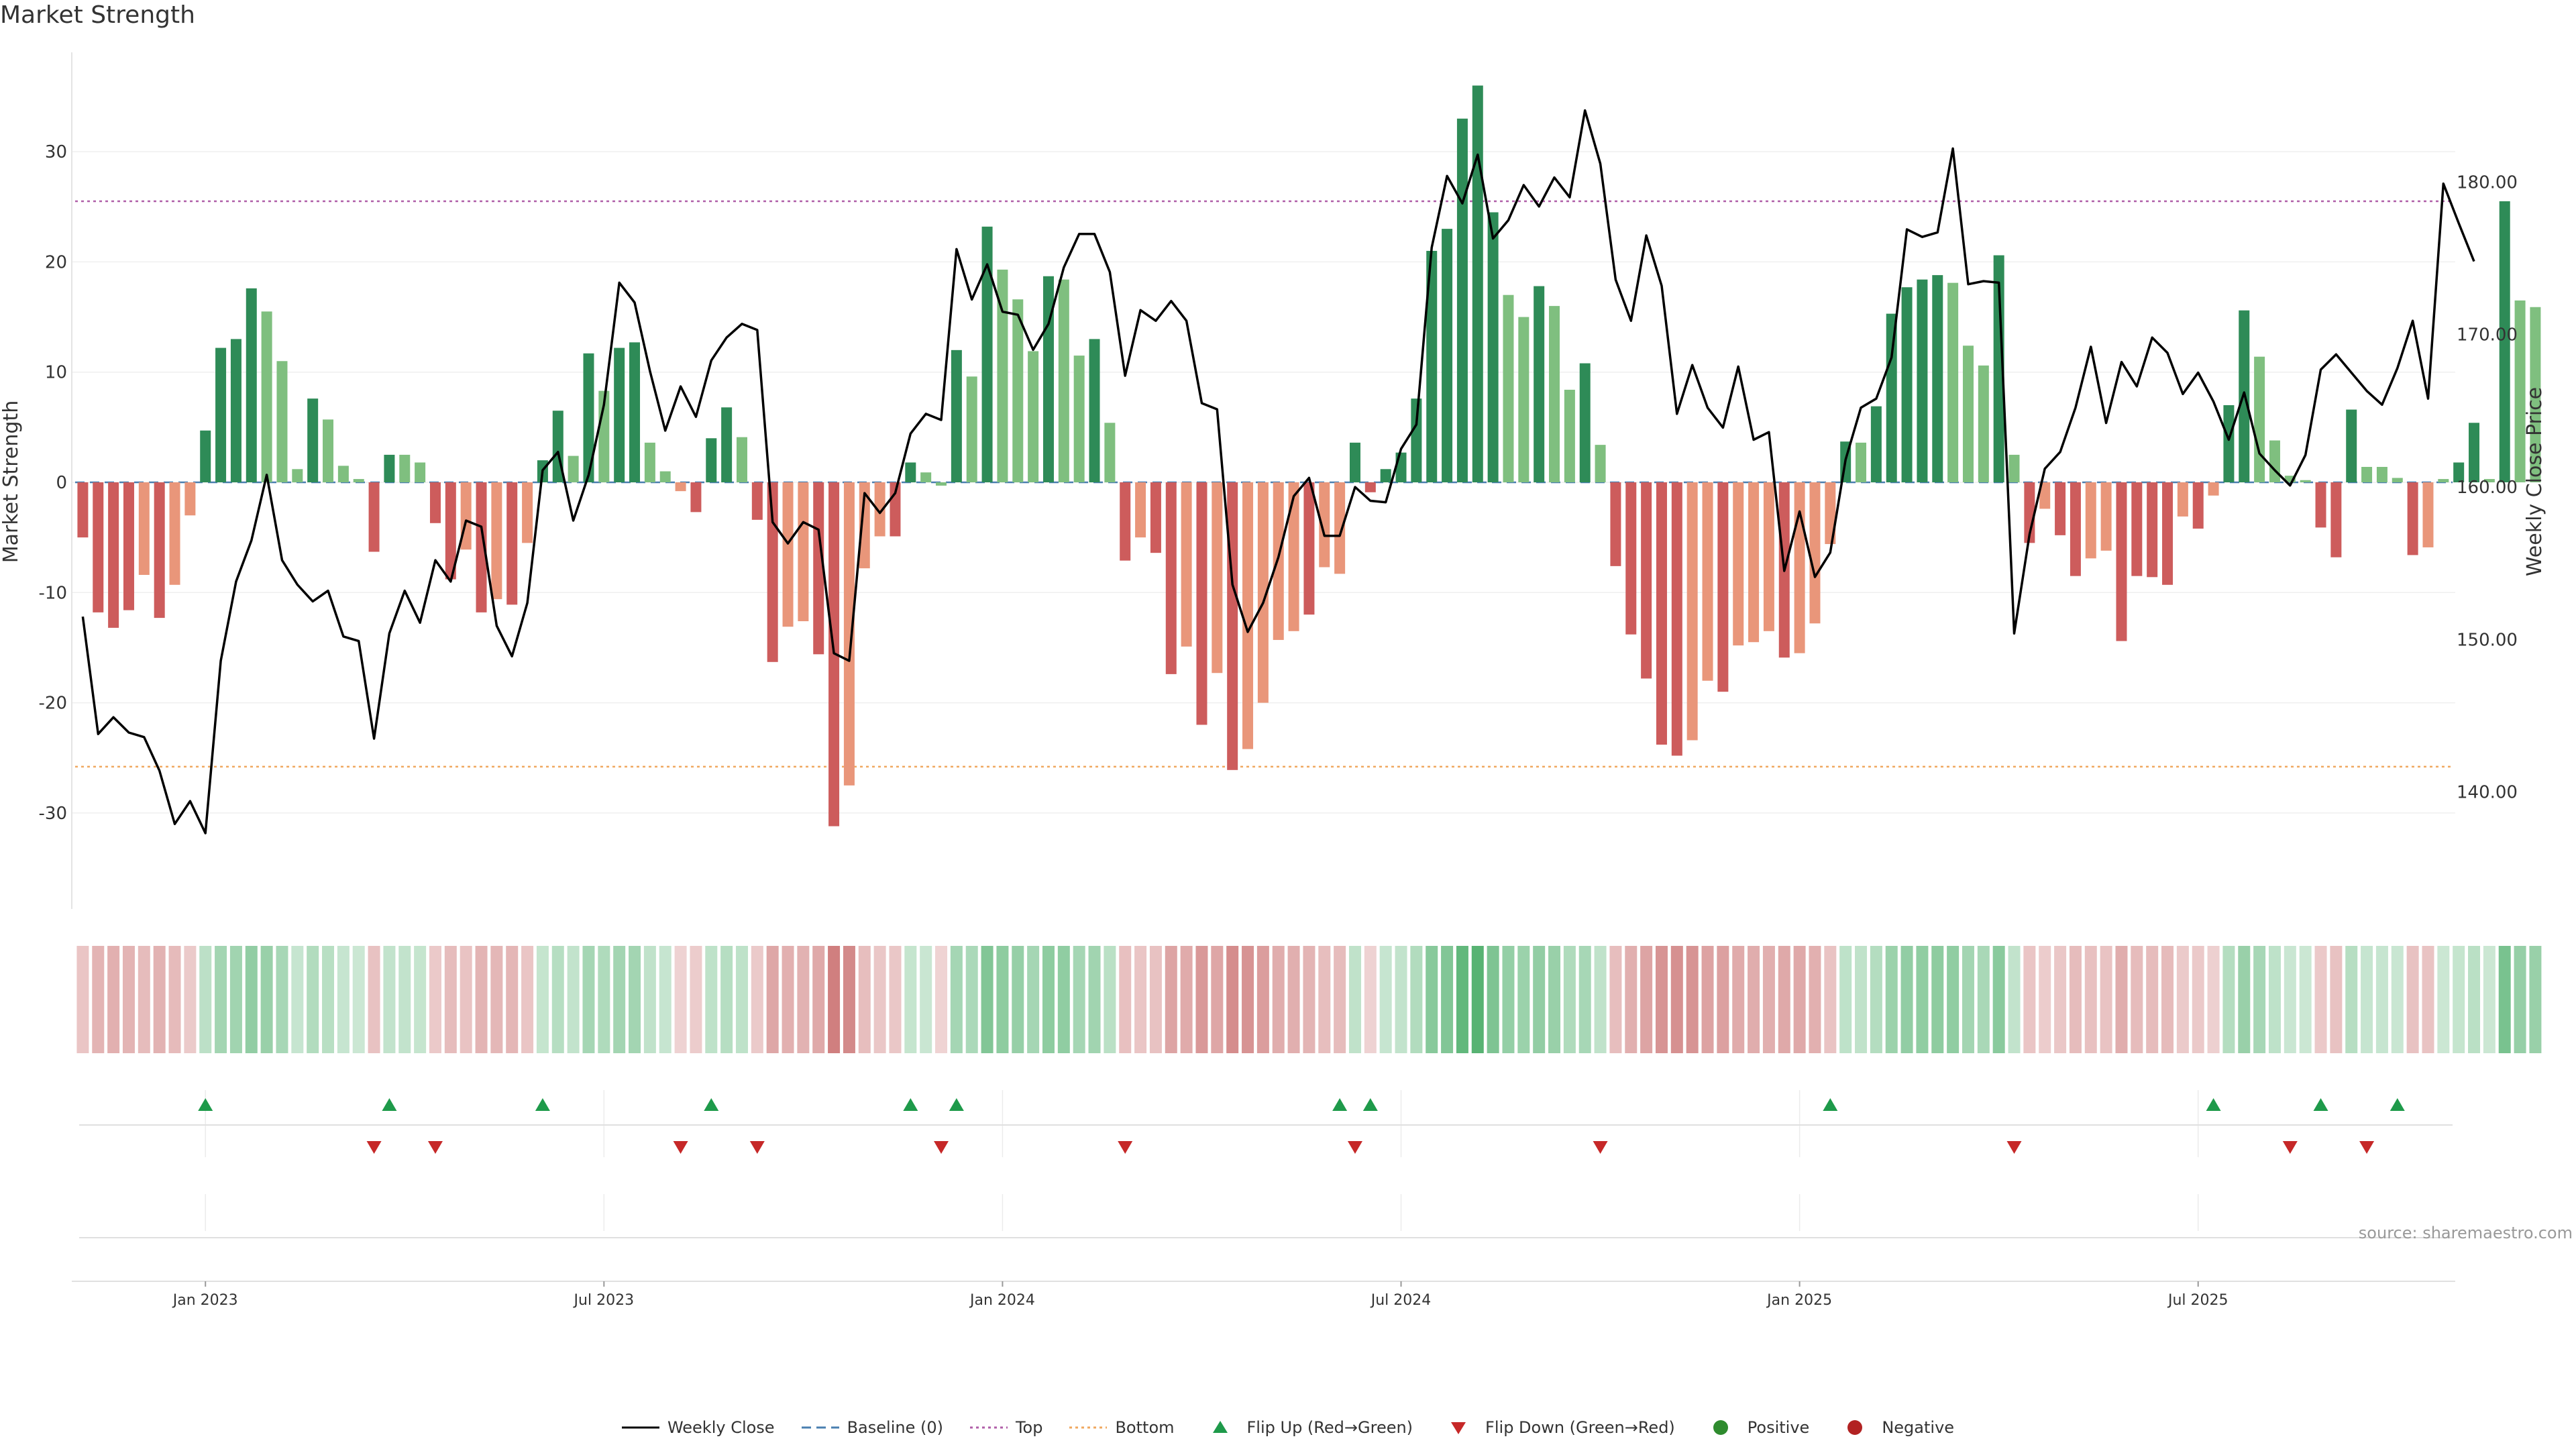 The width and height of the screenshot is (2576, 1449). Describe the element at coordinates (1401, 1300) in the screenshot. I see `x-tick-label: Jul 2024` at that location.